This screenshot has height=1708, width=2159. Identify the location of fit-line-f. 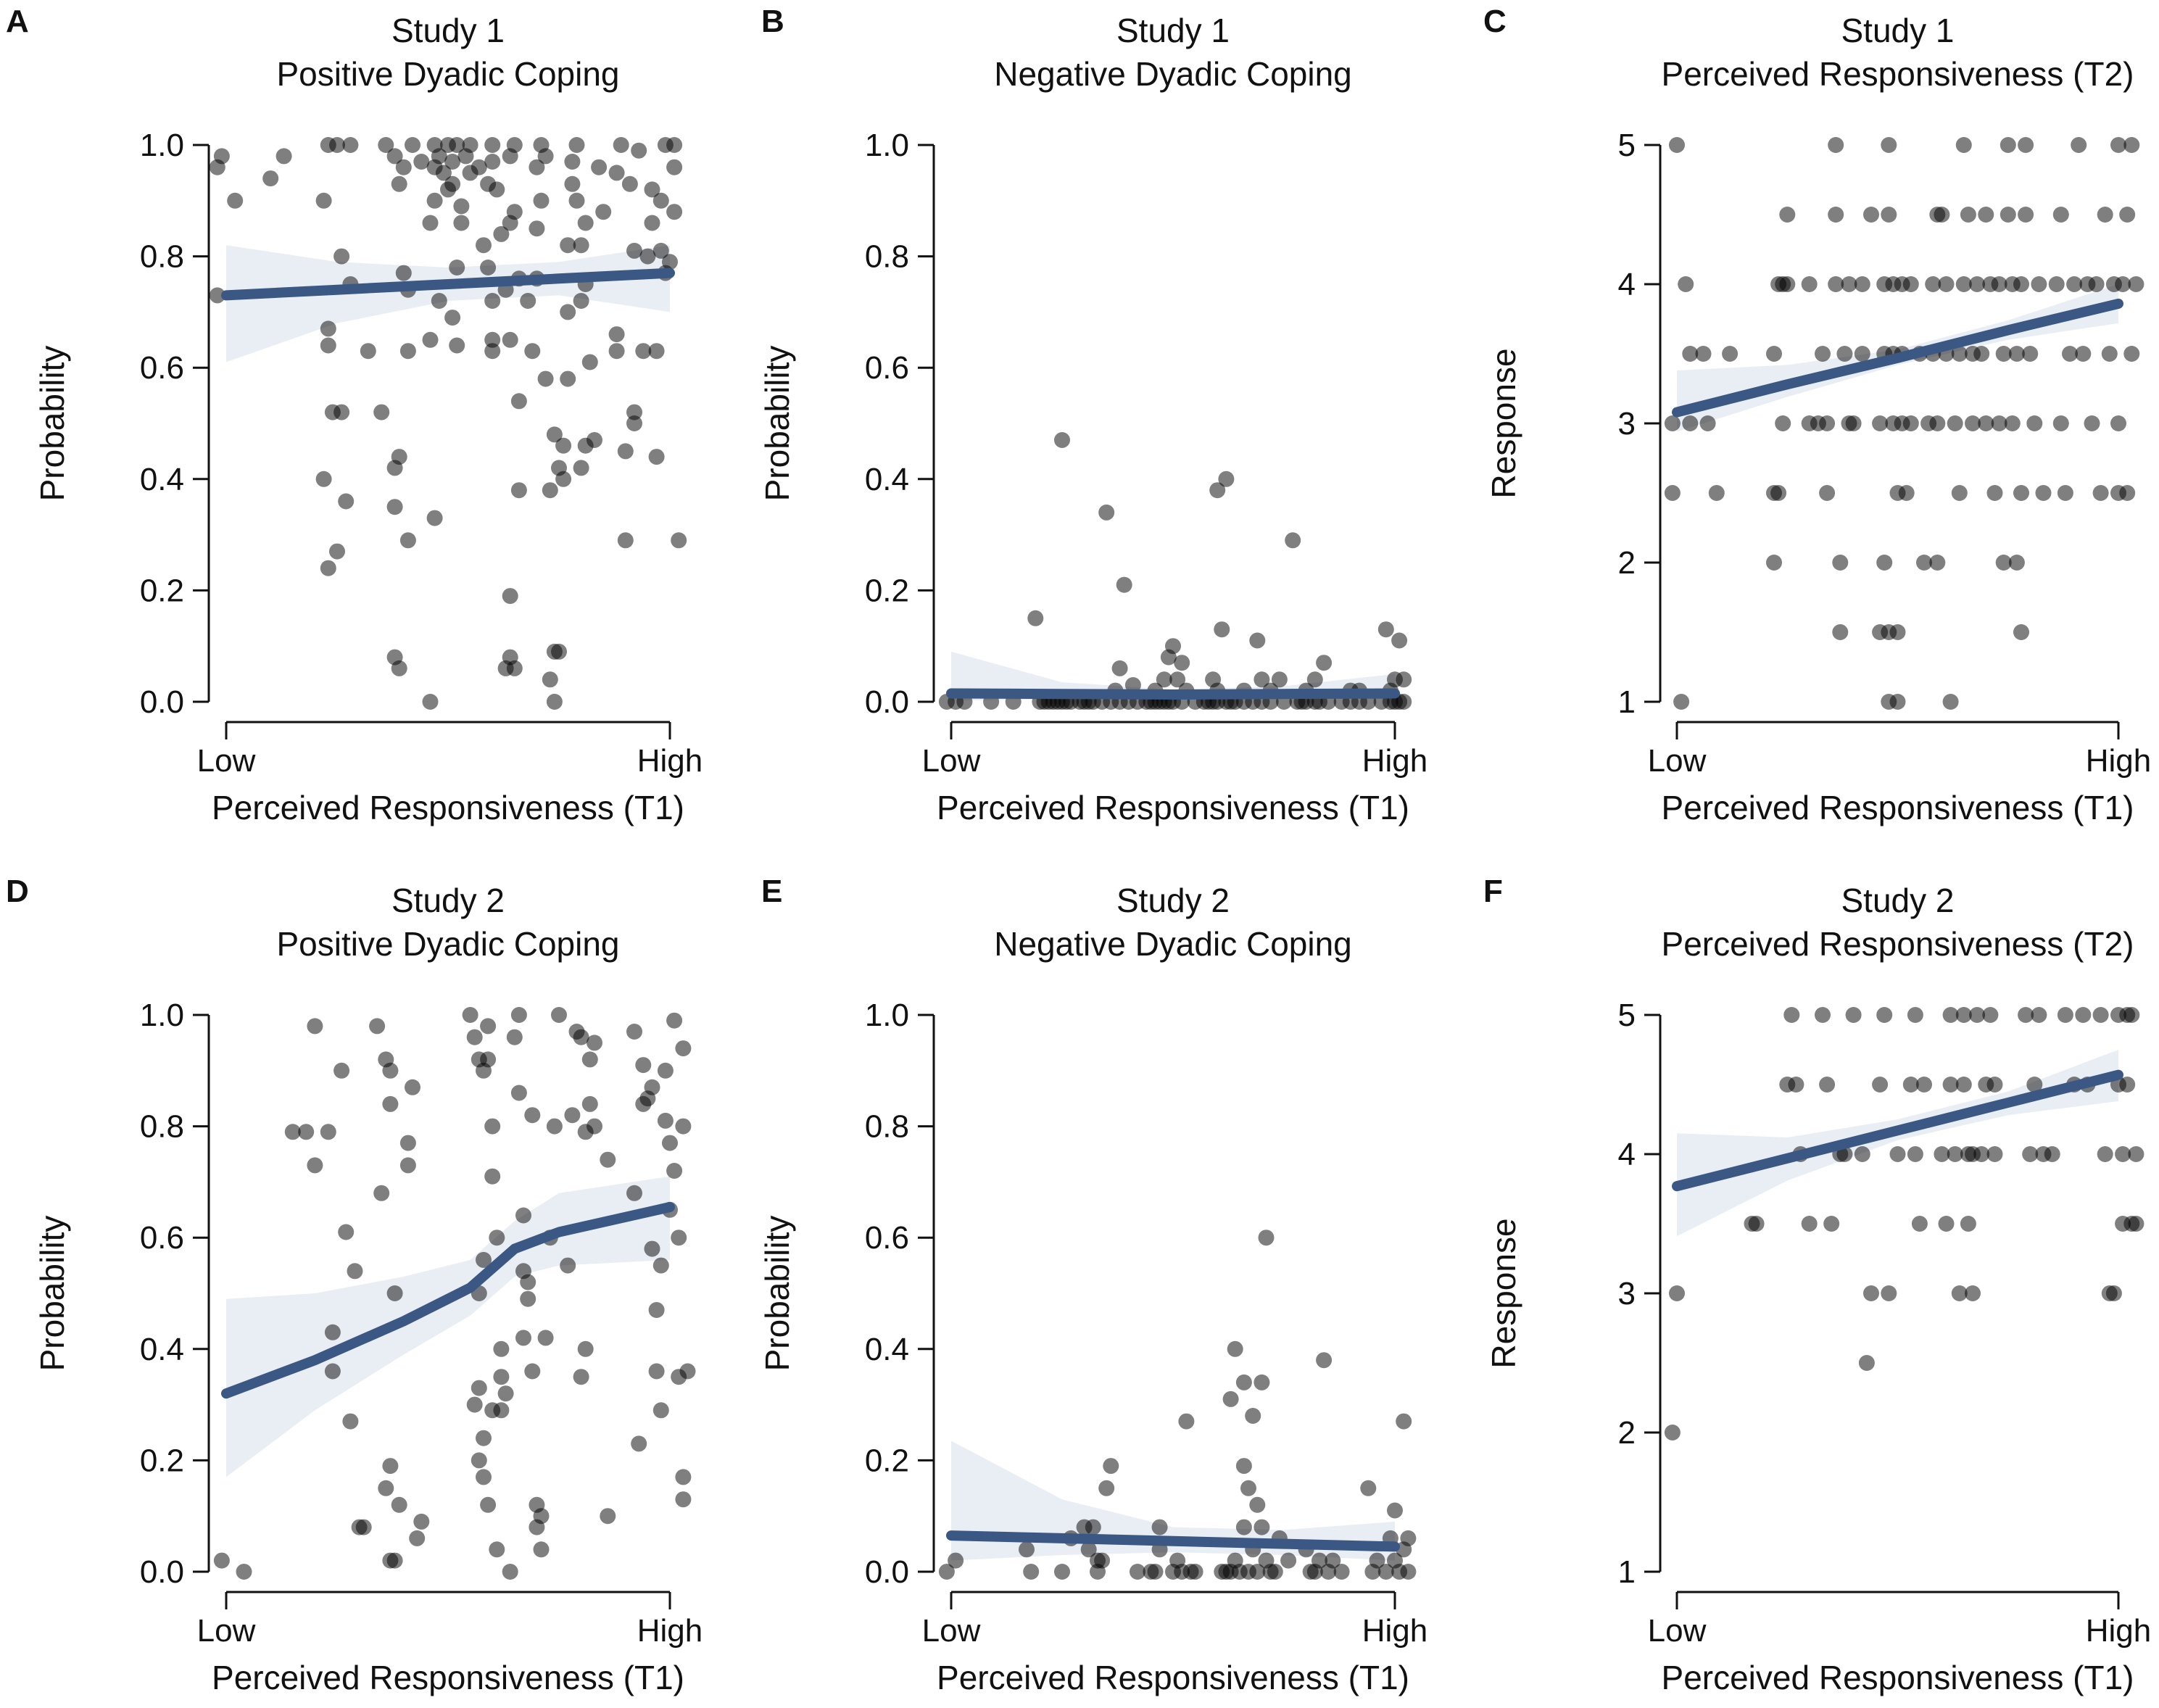
(1897, 1130).